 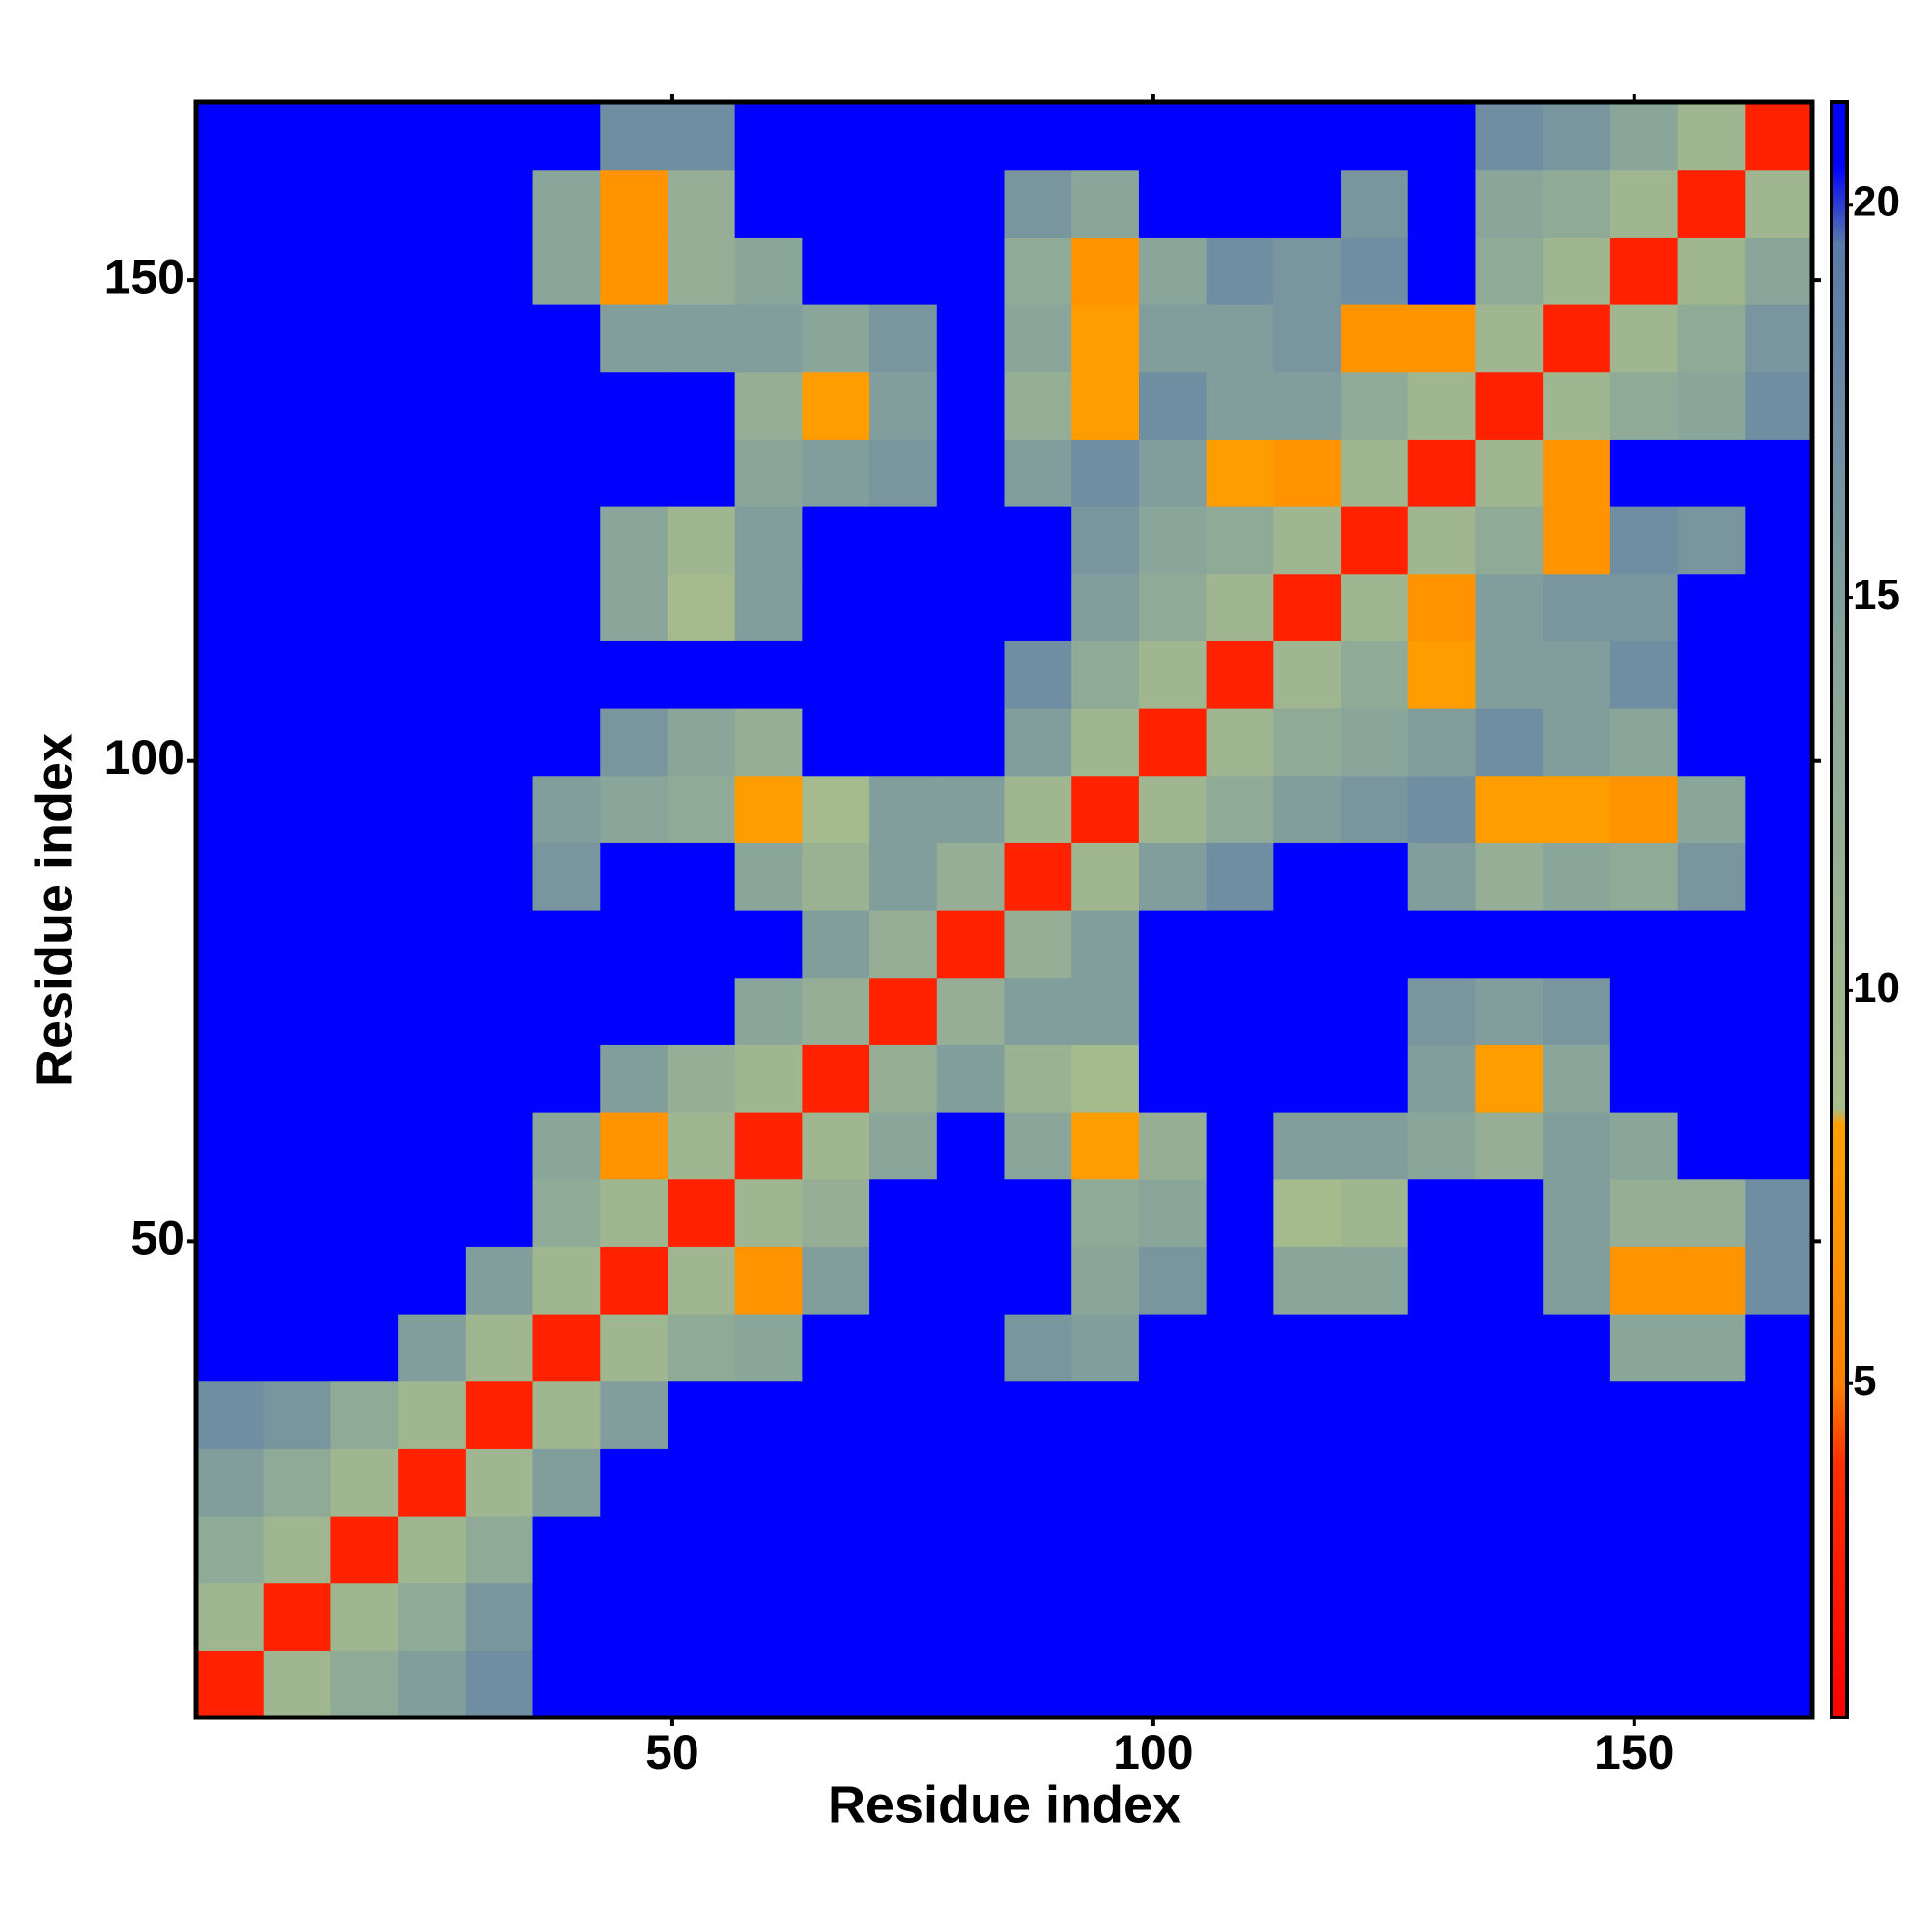 What do you see at coordinates (144, 757) in the screenshot?
I see `y-tick-label: 100` at bounding box center [144, 757].